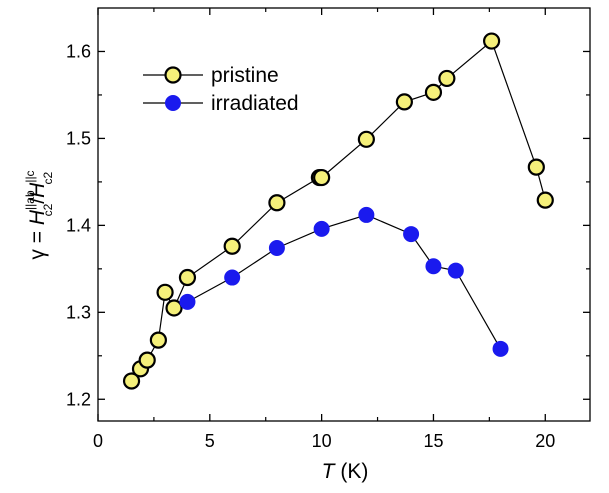 The image size is (609, 493). What do you see at coordinates (329, 471) in the screenshot?
I see `x-axis-var: T` at bounding box center [329, 471].